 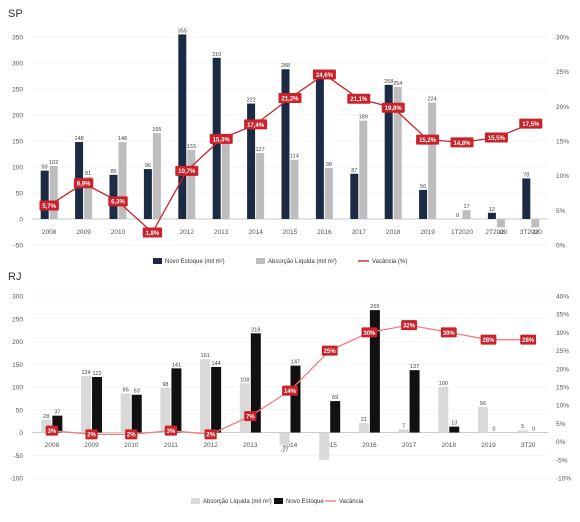 I want to click on vacancy-data-label: 17,5%, so click(x=531, y=125).